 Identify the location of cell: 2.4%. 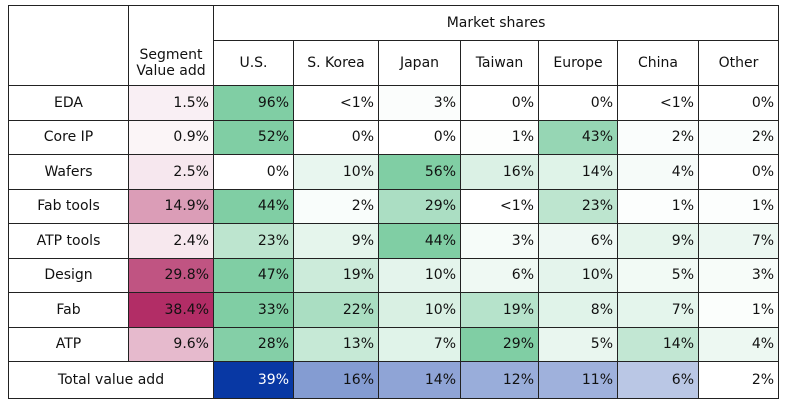
(171, 241).